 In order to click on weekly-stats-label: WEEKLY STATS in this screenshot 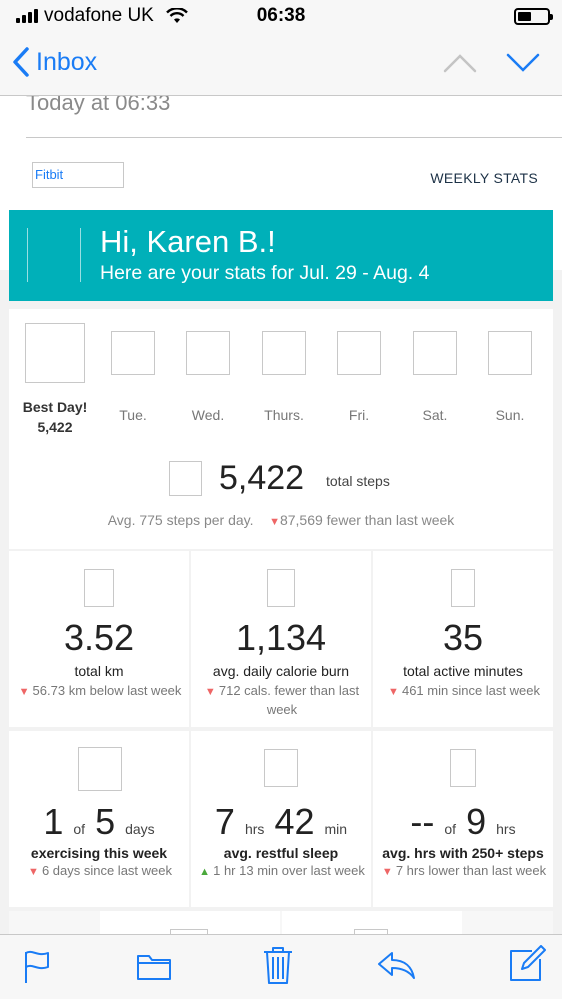, I will do `click(484, 178)`.